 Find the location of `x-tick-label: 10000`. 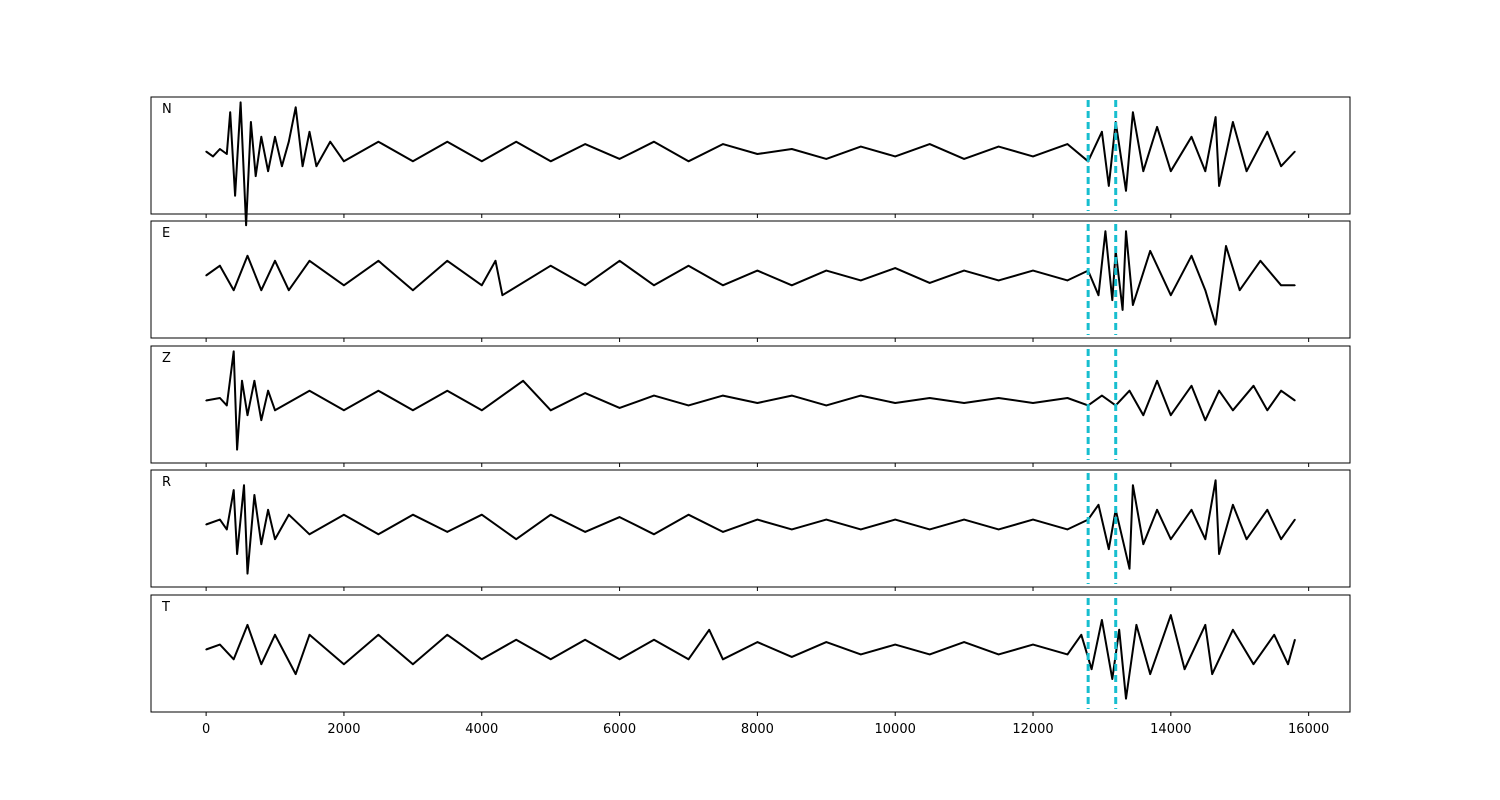

x-tick-label: 10000 is located at coordinates (895, 729).